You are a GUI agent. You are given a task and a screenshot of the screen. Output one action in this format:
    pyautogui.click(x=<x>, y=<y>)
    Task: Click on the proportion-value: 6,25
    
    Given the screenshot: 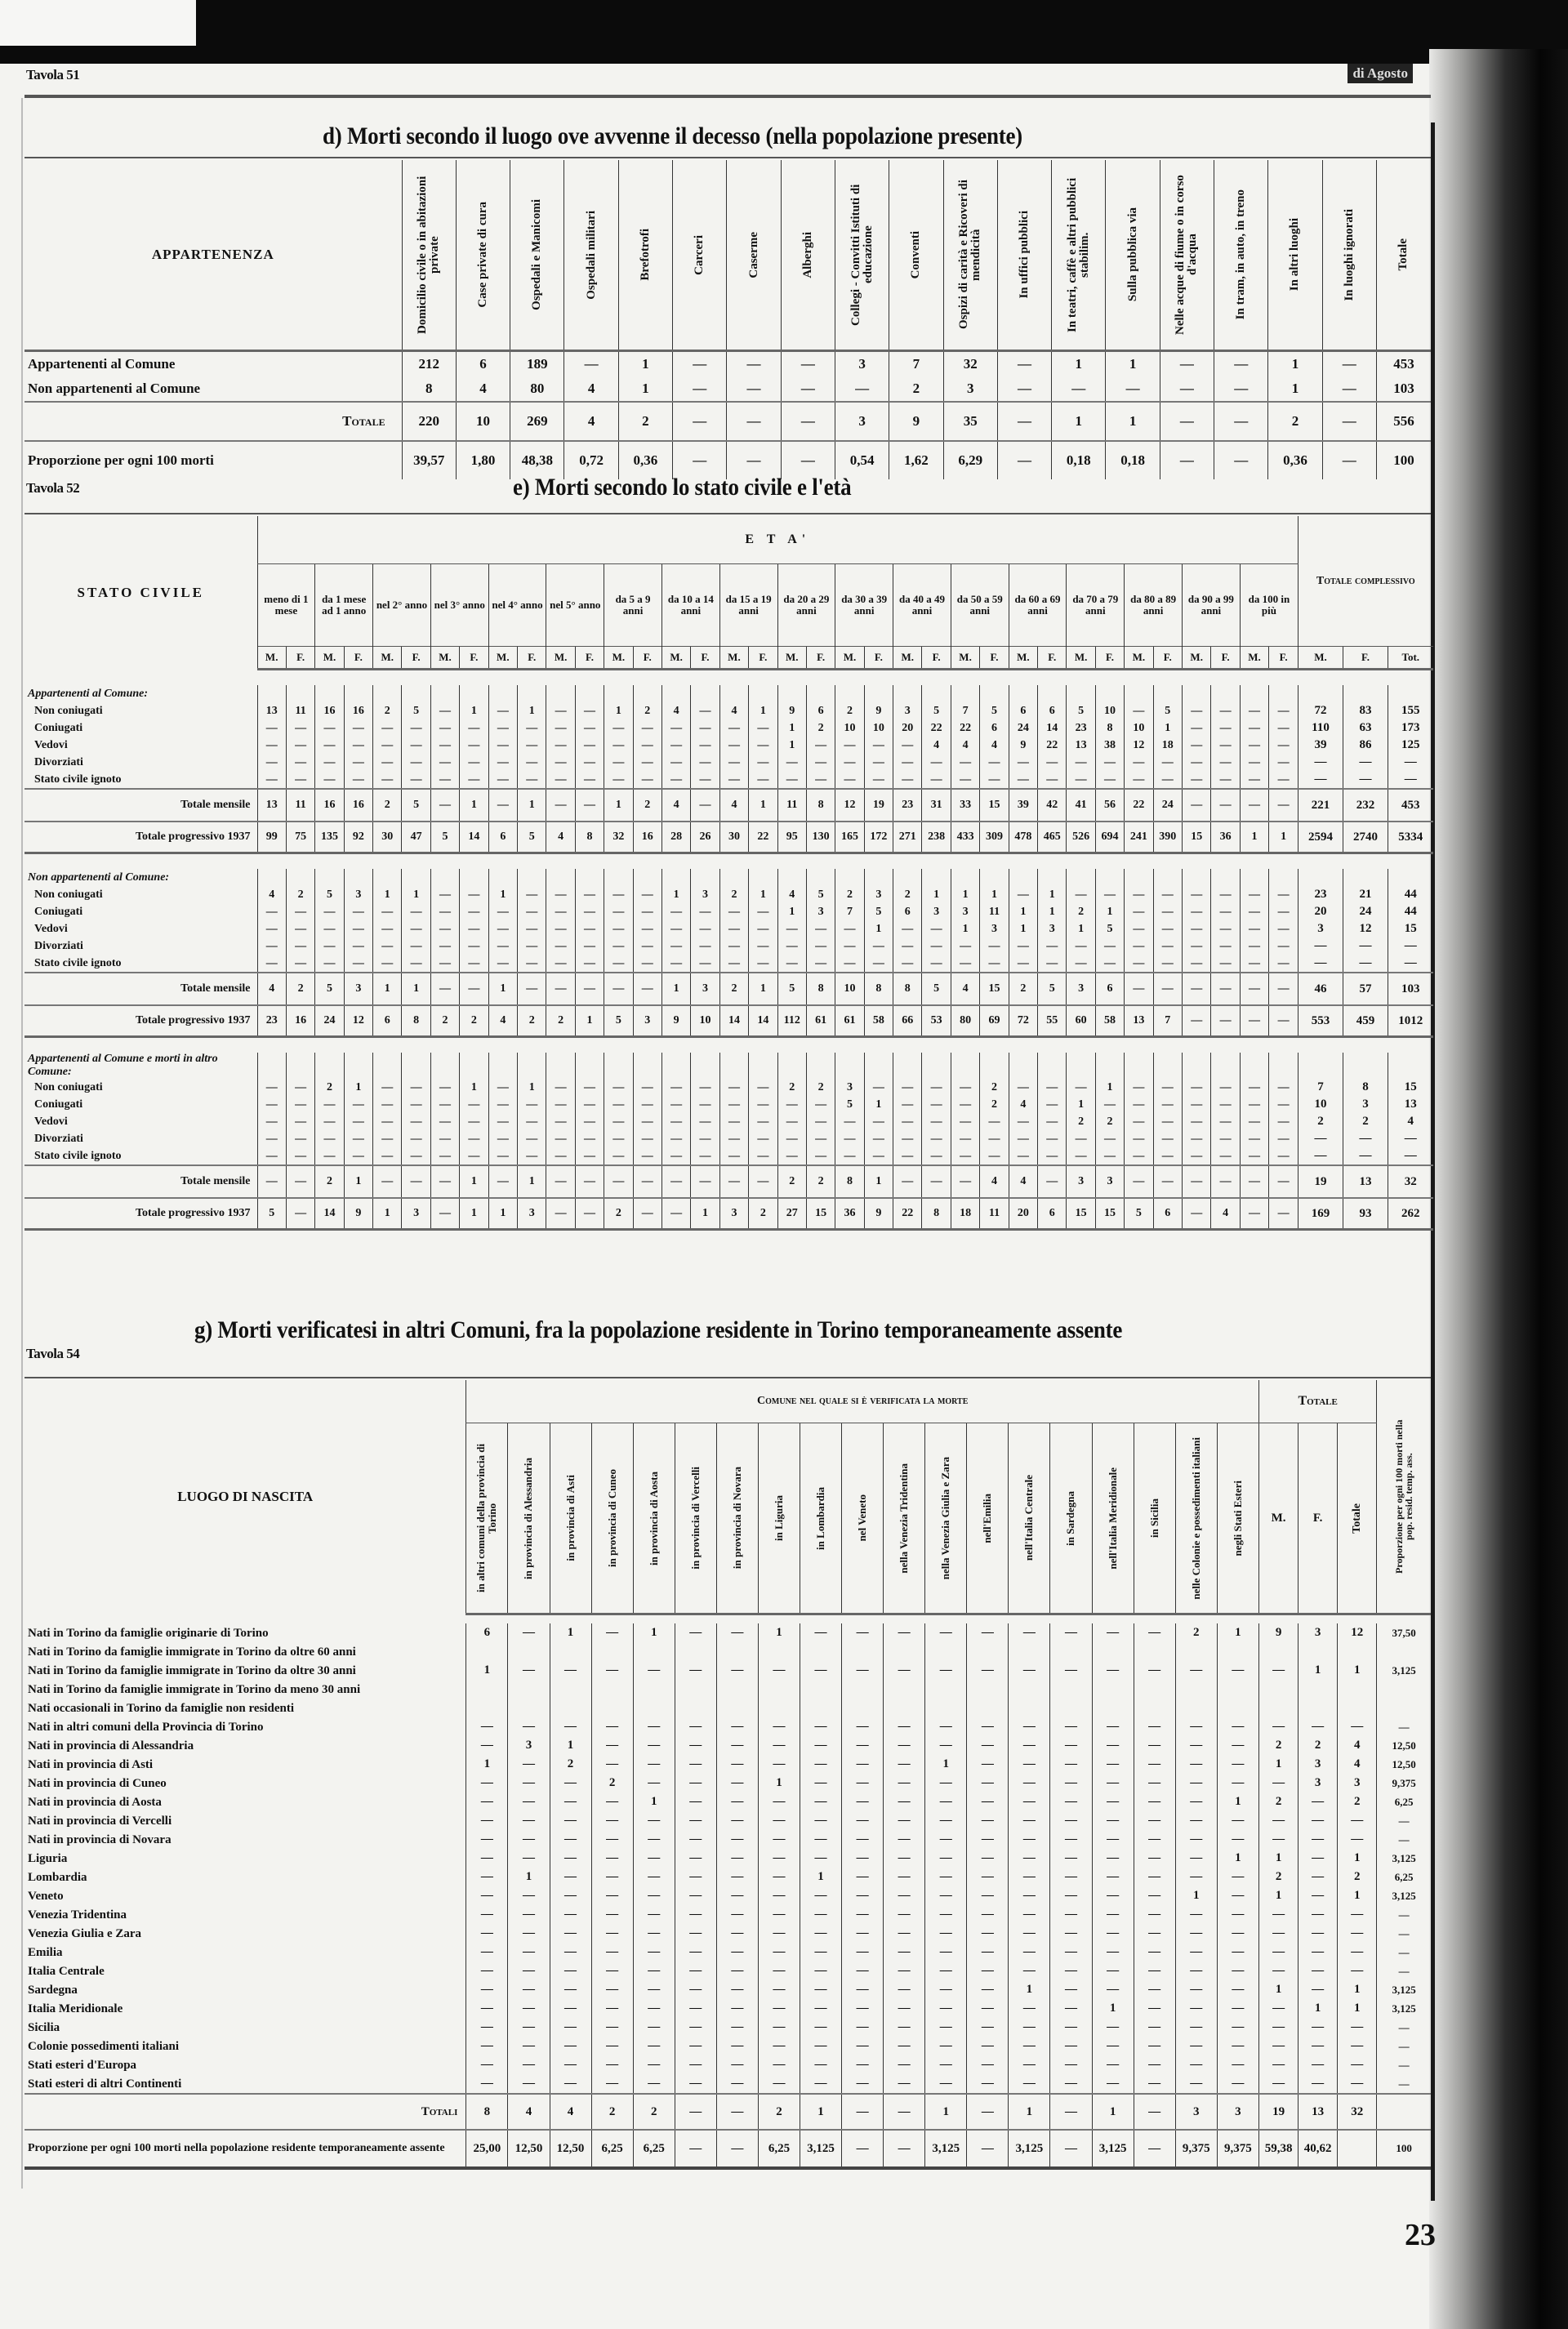 What is the action you would take?
    pyautogui.click(x=1403, y=1877)
    